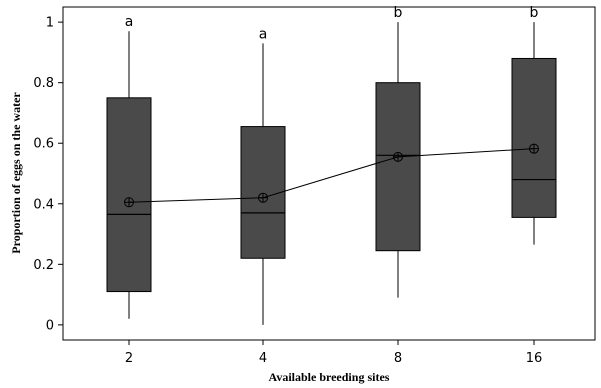 This screenshot has height=388, width=601. Describe the element at coordinates (263, 358) in the screenshot. I see `x-tick-label: 4` at that location.